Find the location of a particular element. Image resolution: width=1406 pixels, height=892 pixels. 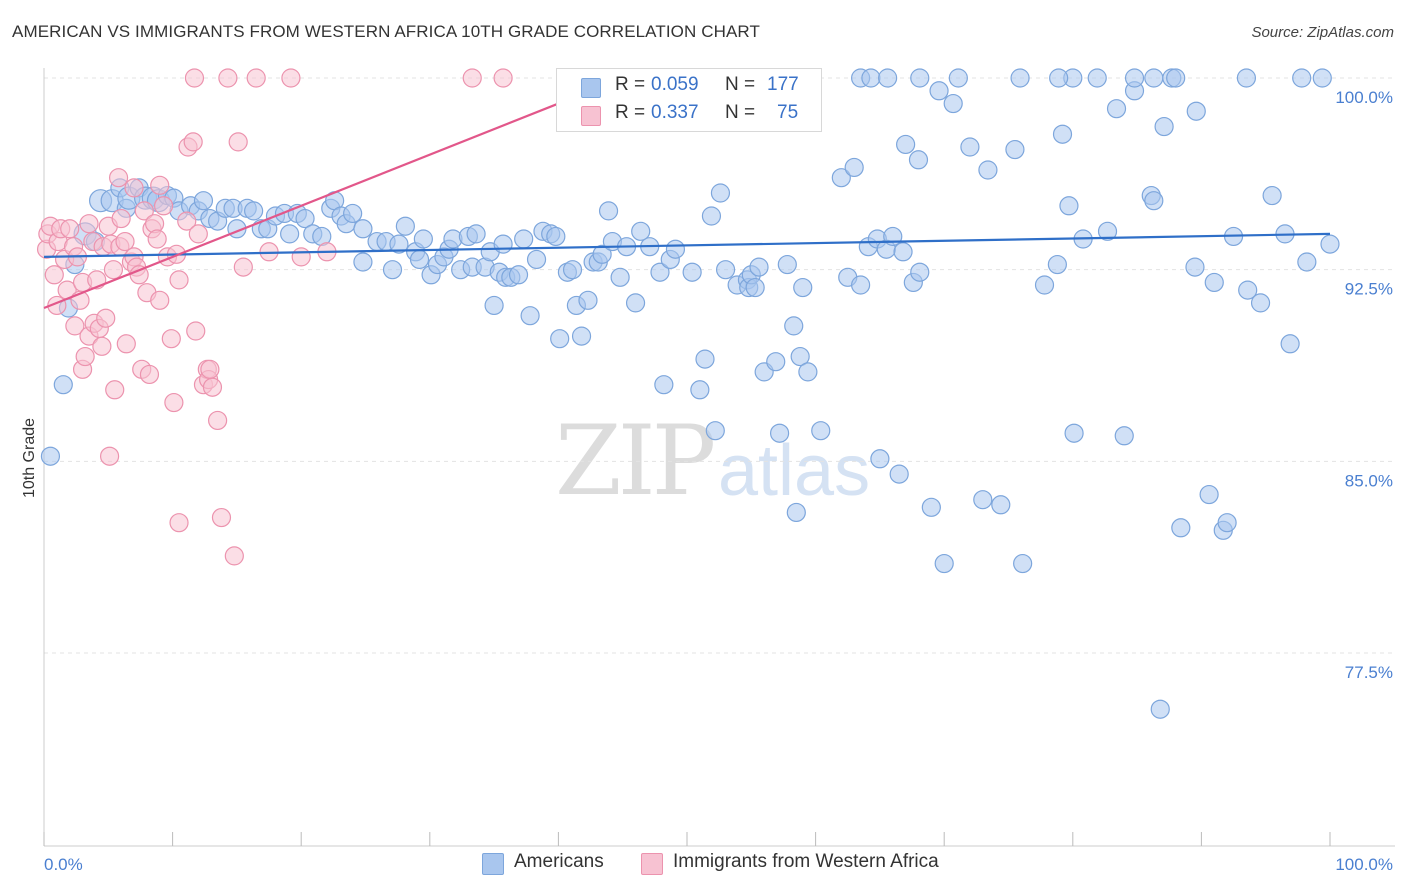

immigrants-trendline is located at coordinates (301, 206).